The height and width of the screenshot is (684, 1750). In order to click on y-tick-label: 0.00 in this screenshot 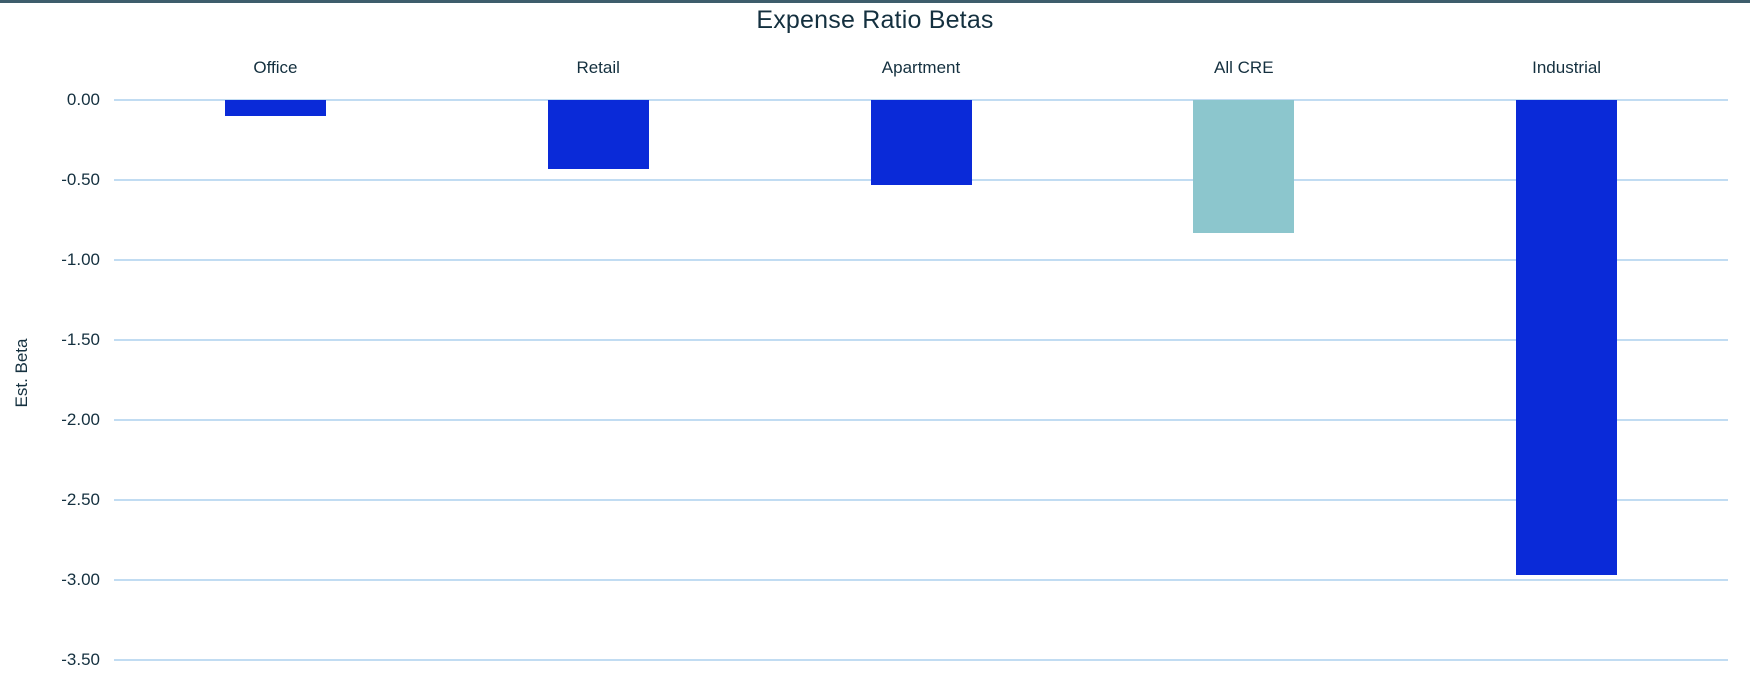, I will do `click(83, 99)`.